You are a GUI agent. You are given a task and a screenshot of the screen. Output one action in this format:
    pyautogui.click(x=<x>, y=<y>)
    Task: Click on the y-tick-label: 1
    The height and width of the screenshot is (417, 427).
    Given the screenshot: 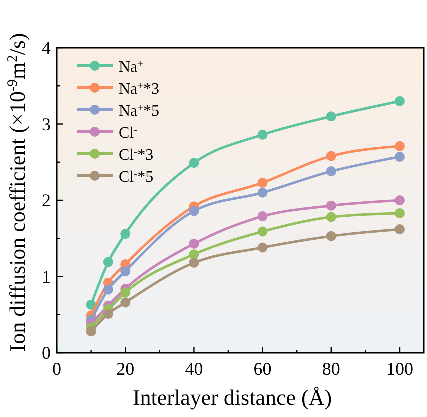 What is the action you would take?
    pyautogui.click(x=46, y=276)
    